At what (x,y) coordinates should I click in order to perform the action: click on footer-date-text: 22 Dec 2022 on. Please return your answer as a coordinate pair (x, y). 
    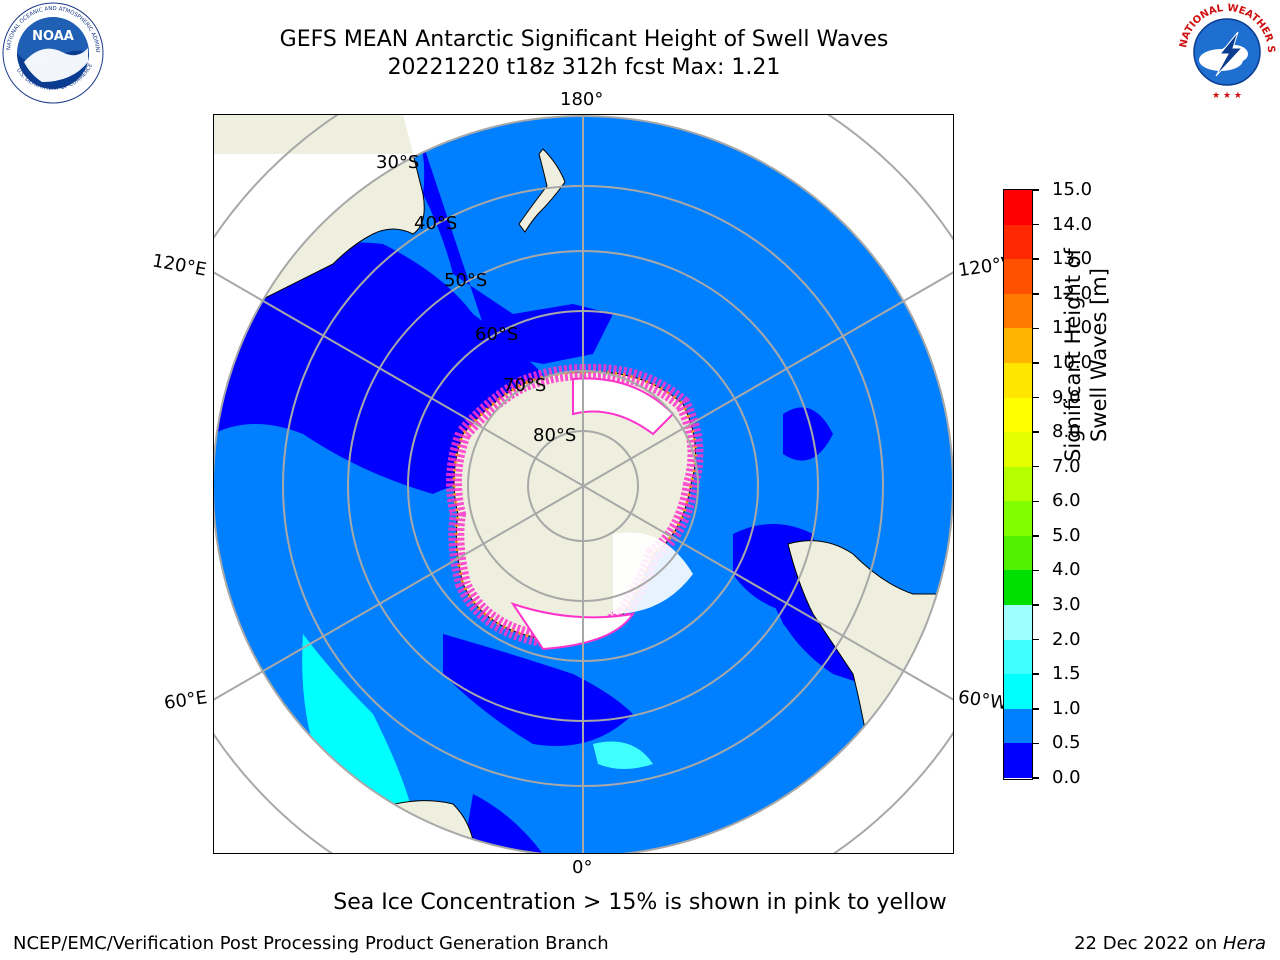
    Looking at the image, I should click on (1148, 943).